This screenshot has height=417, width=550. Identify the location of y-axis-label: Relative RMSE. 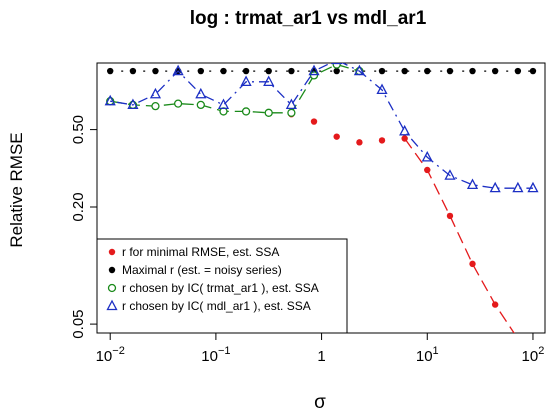
(16, 189).